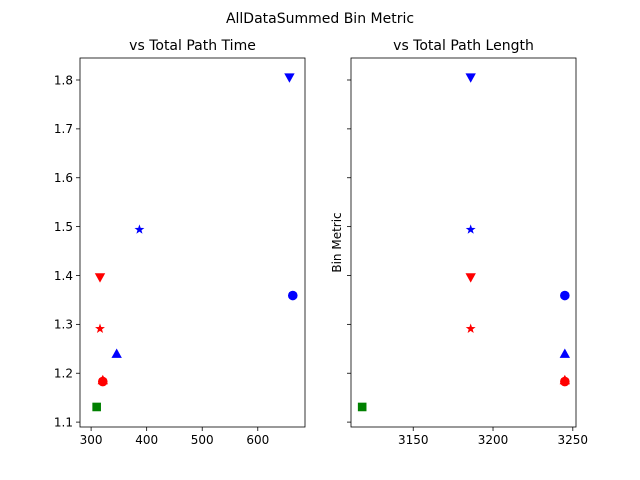 Image resolution: width=640 pixels, height=480 pixels. Describe the element at coordinates (63, 80) in the screenshot. I see `y-tick-label: 1.8` at that location.